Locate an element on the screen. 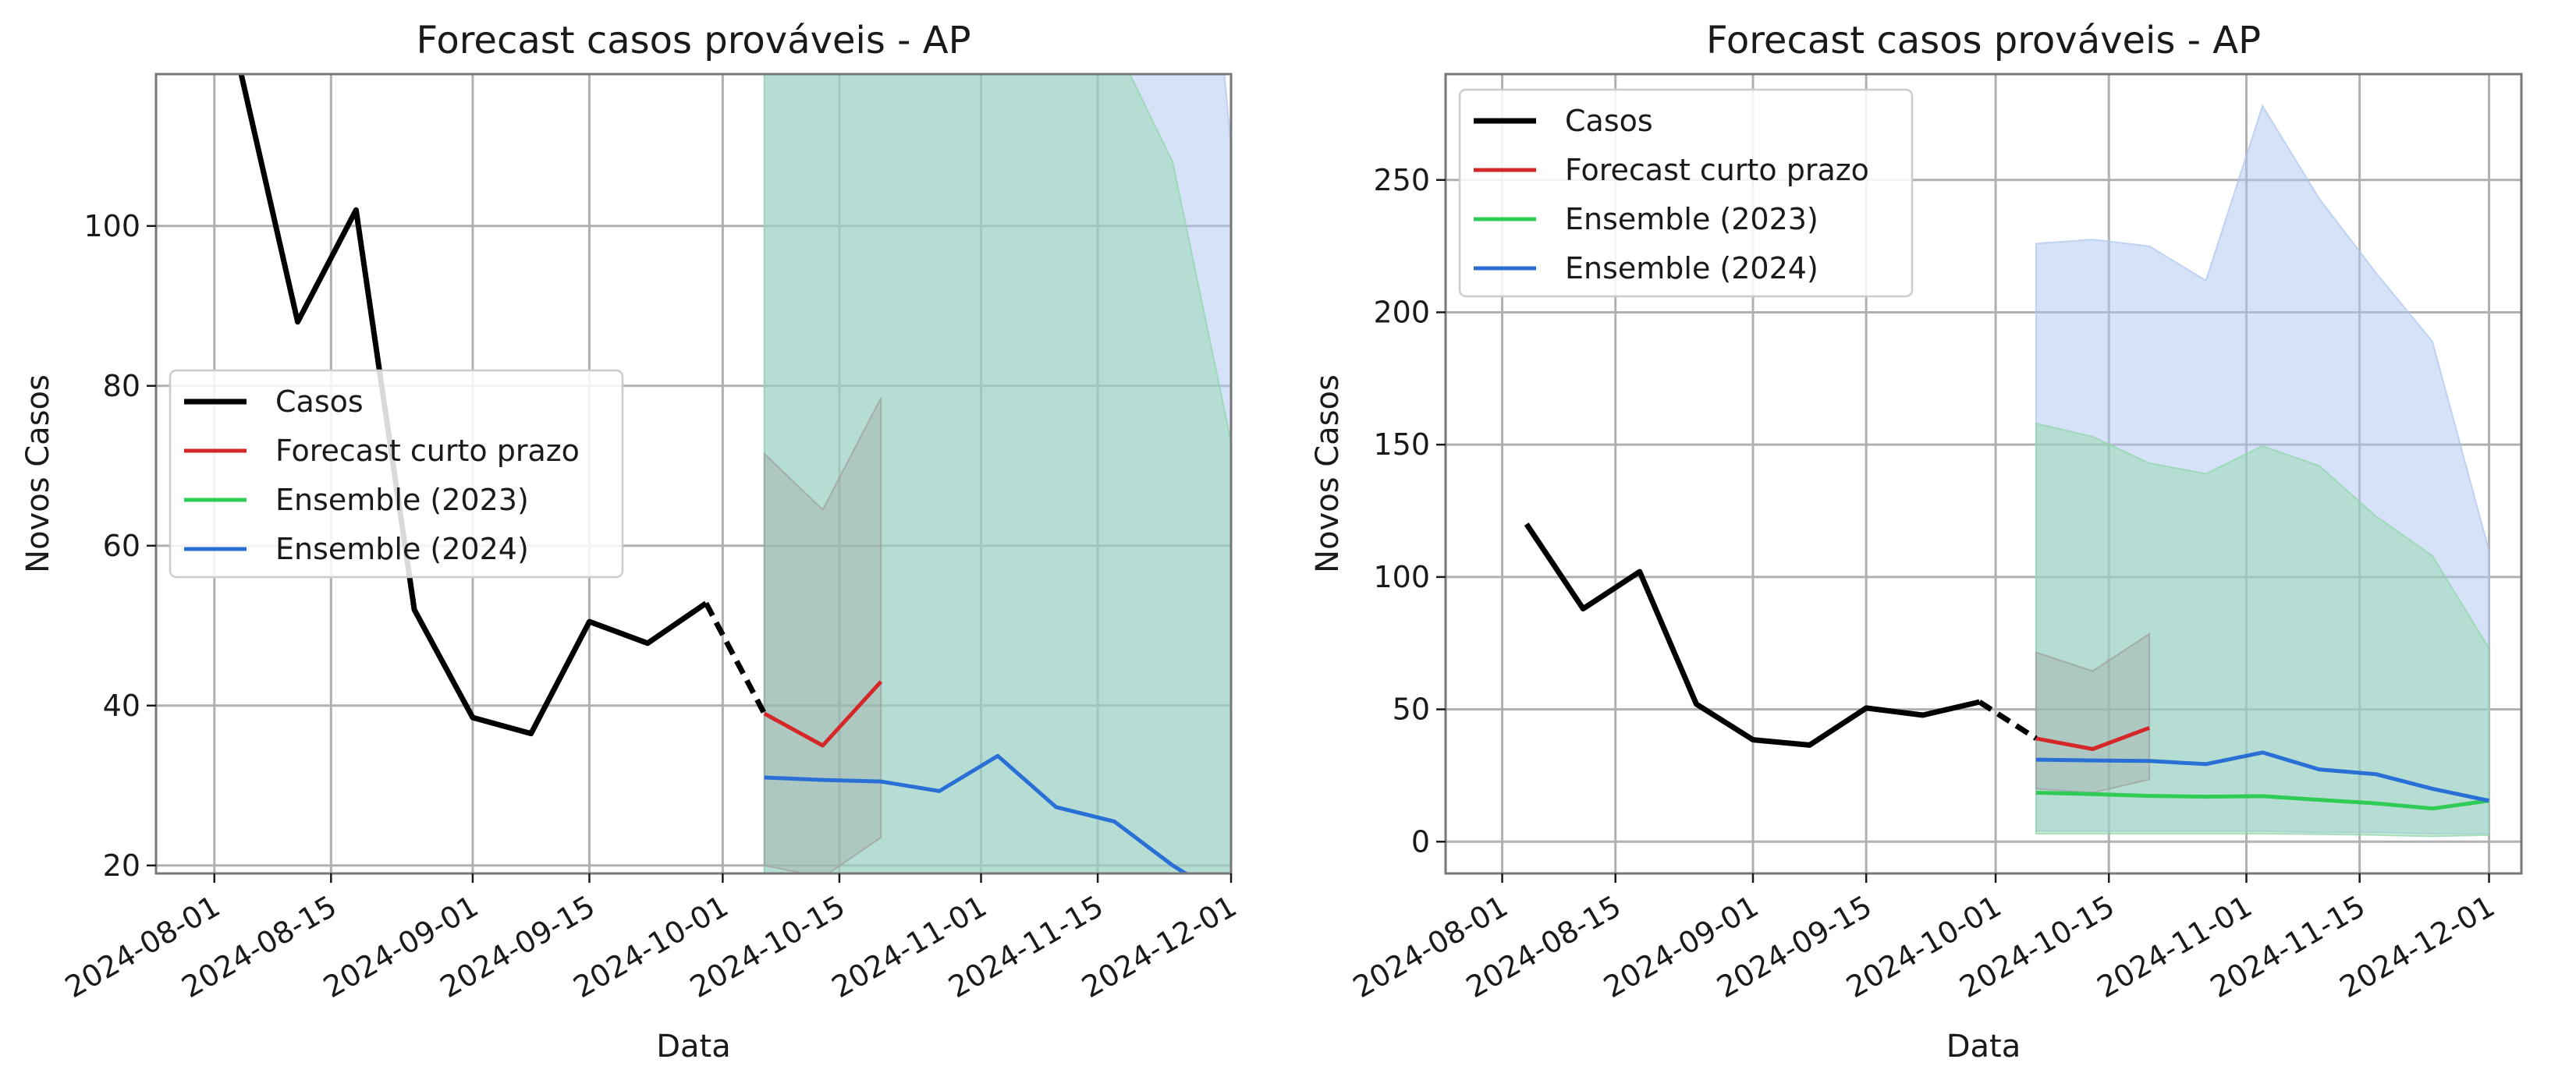 Image resolution: width=2576 pixels, height=1084 pixels. y-tick-label: 60 is located at coordinates (121, 546).